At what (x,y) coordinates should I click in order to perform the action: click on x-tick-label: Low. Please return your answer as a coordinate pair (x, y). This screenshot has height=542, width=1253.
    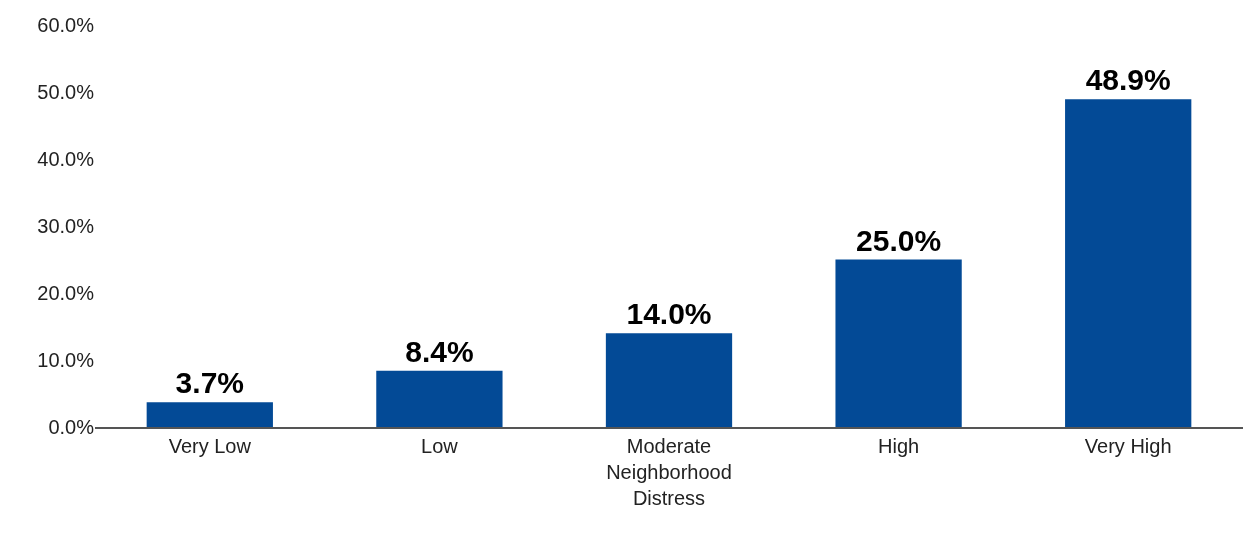
    Looking at the image, I should click on (440, 445).